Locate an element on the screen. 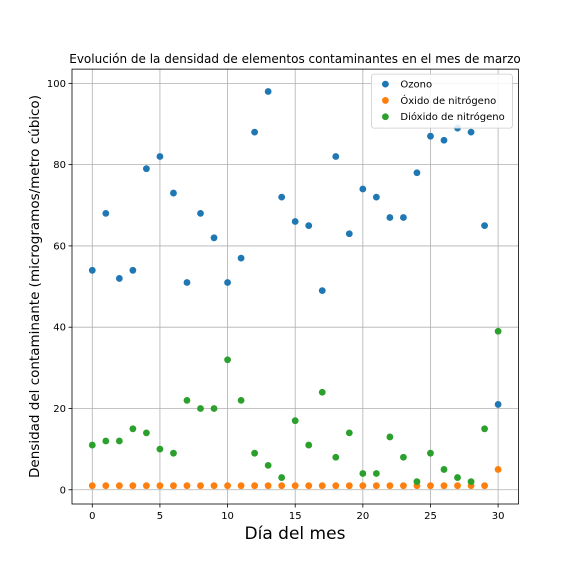  x-tick-label: 30 is located at coordinates (498, 516).